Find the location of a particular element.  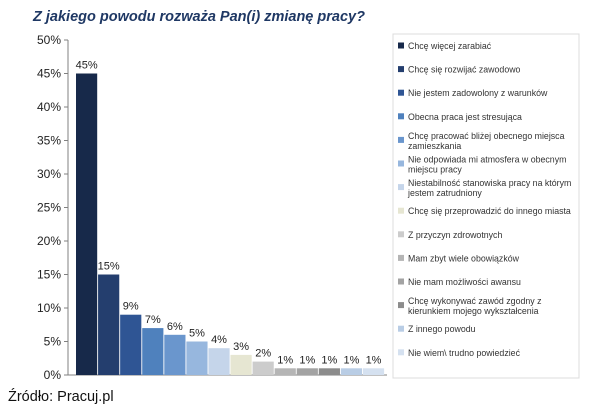

legend-label: Z przyczyn zdrowotnych is located at coordinates (455, 235).